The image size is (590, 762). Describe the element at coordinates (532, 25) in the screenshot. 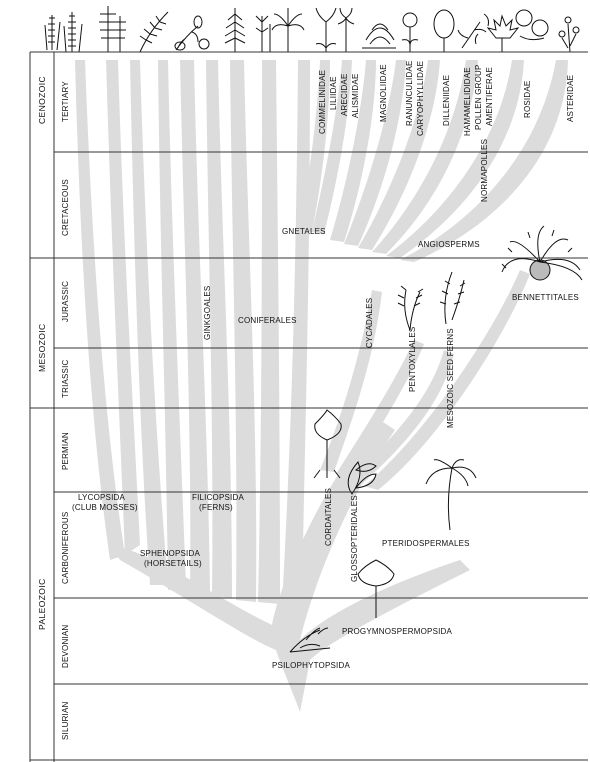

I see `rose-fruit-icon` at that location.